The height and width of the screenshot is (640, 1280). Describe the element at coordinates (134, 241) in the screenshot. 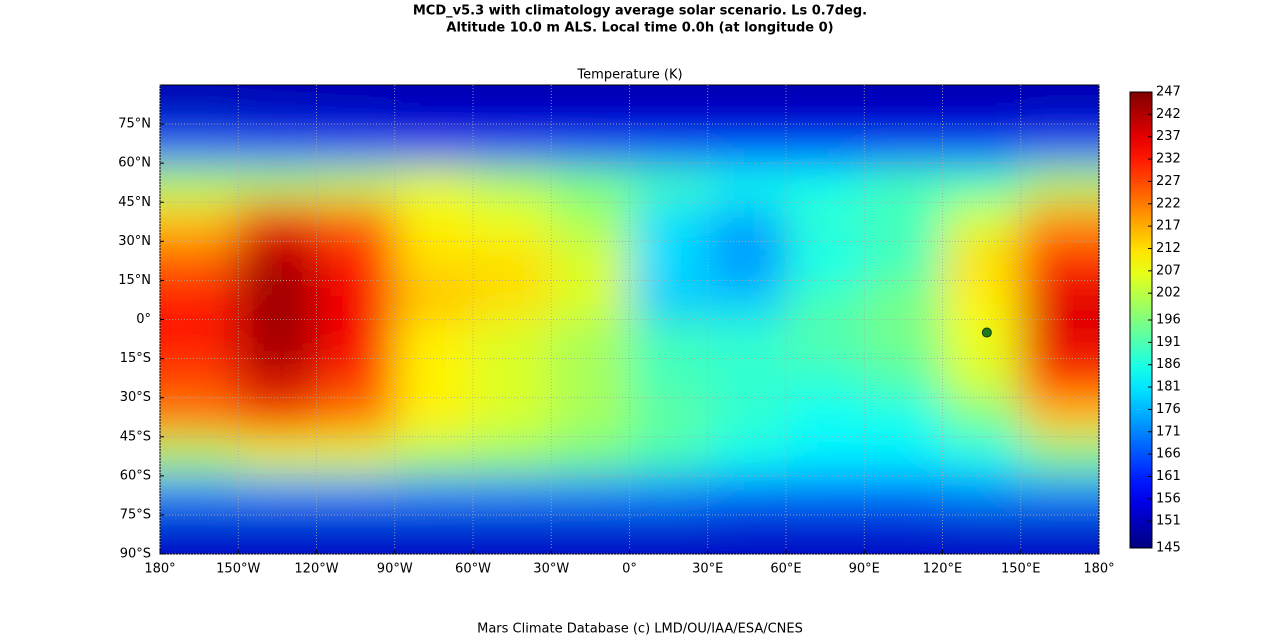

I see `y-tick-label: 30°N` at that location.